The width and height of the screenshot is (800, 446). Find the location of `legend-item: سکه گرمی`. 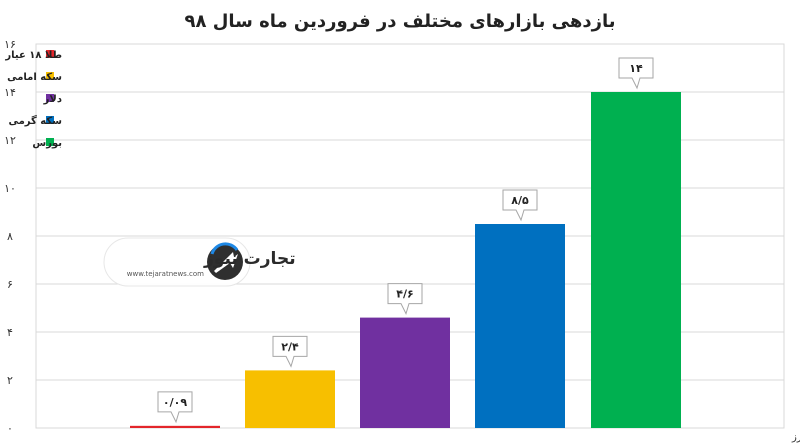

legend-item: سکه گرمی is located at coordinates (35, 120).